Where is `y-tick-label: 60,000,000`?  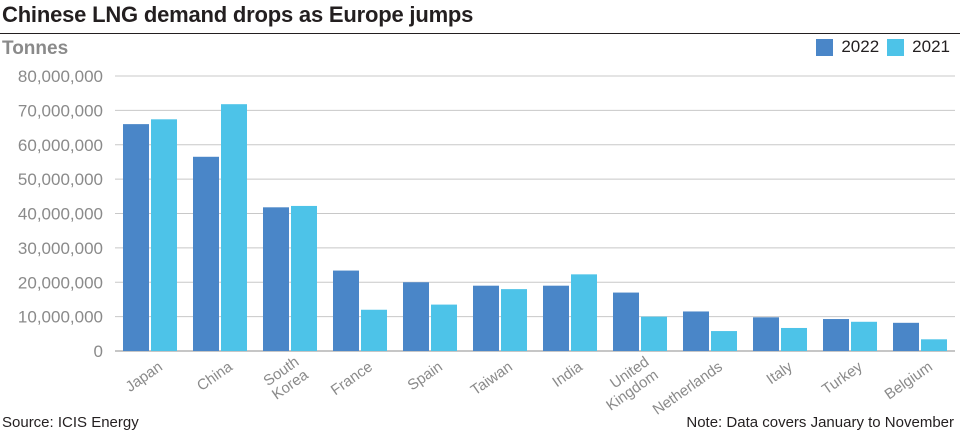
y-tick-label: 60,000,000 is located at coordinates (60, 145).